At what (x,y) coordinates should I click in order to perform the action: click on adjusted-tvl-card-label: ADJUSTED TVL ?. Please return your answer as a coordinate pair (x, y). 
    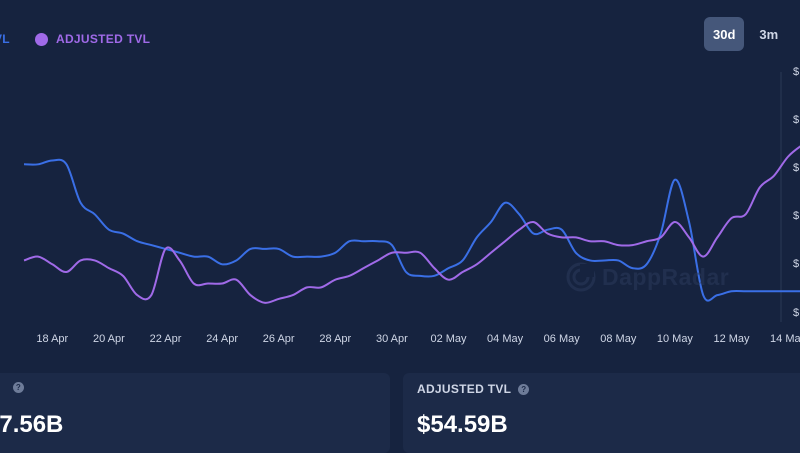
    Looking at the image, I should click on (473, 389).